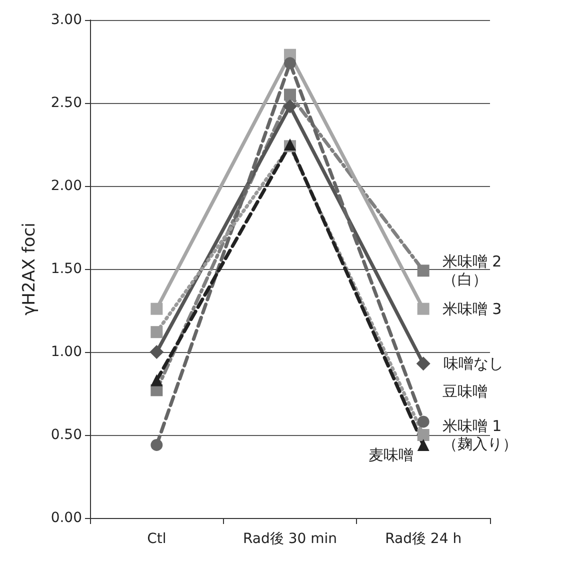 This screenshot has width=580, height=583. I want to click on y-tick-label: 0.00, so click(66, 518).